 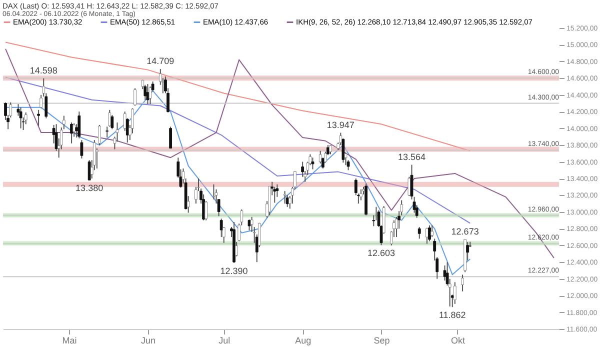 I want to click on annotation: 11.862, so click(x=452, y=315).